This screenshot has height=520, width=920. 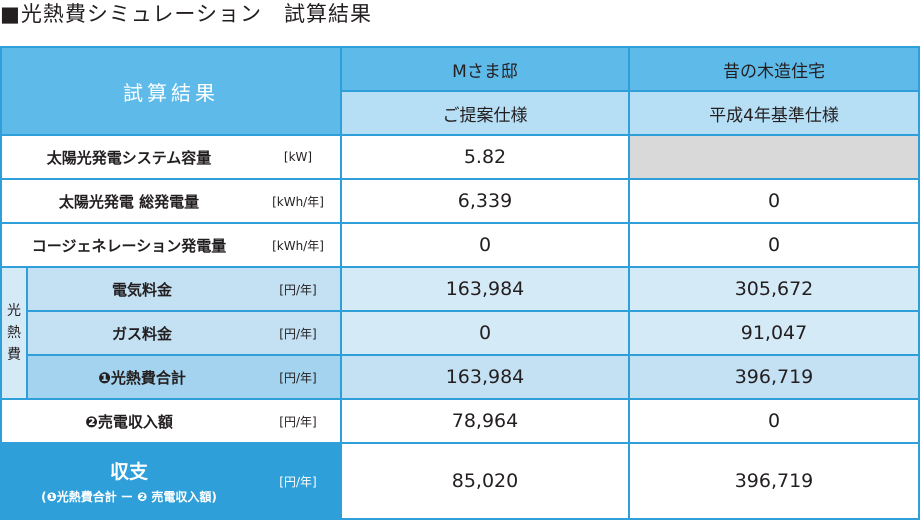 I want to click on row-label: 電気料金, so click(x=142, y=289).